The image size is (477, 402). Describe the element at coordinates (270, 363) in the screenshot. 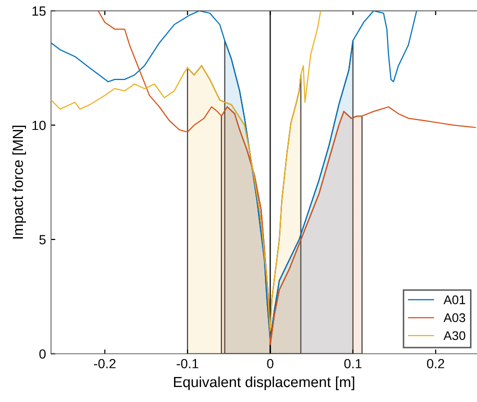

I see `x-tick-label: 0` at that location.